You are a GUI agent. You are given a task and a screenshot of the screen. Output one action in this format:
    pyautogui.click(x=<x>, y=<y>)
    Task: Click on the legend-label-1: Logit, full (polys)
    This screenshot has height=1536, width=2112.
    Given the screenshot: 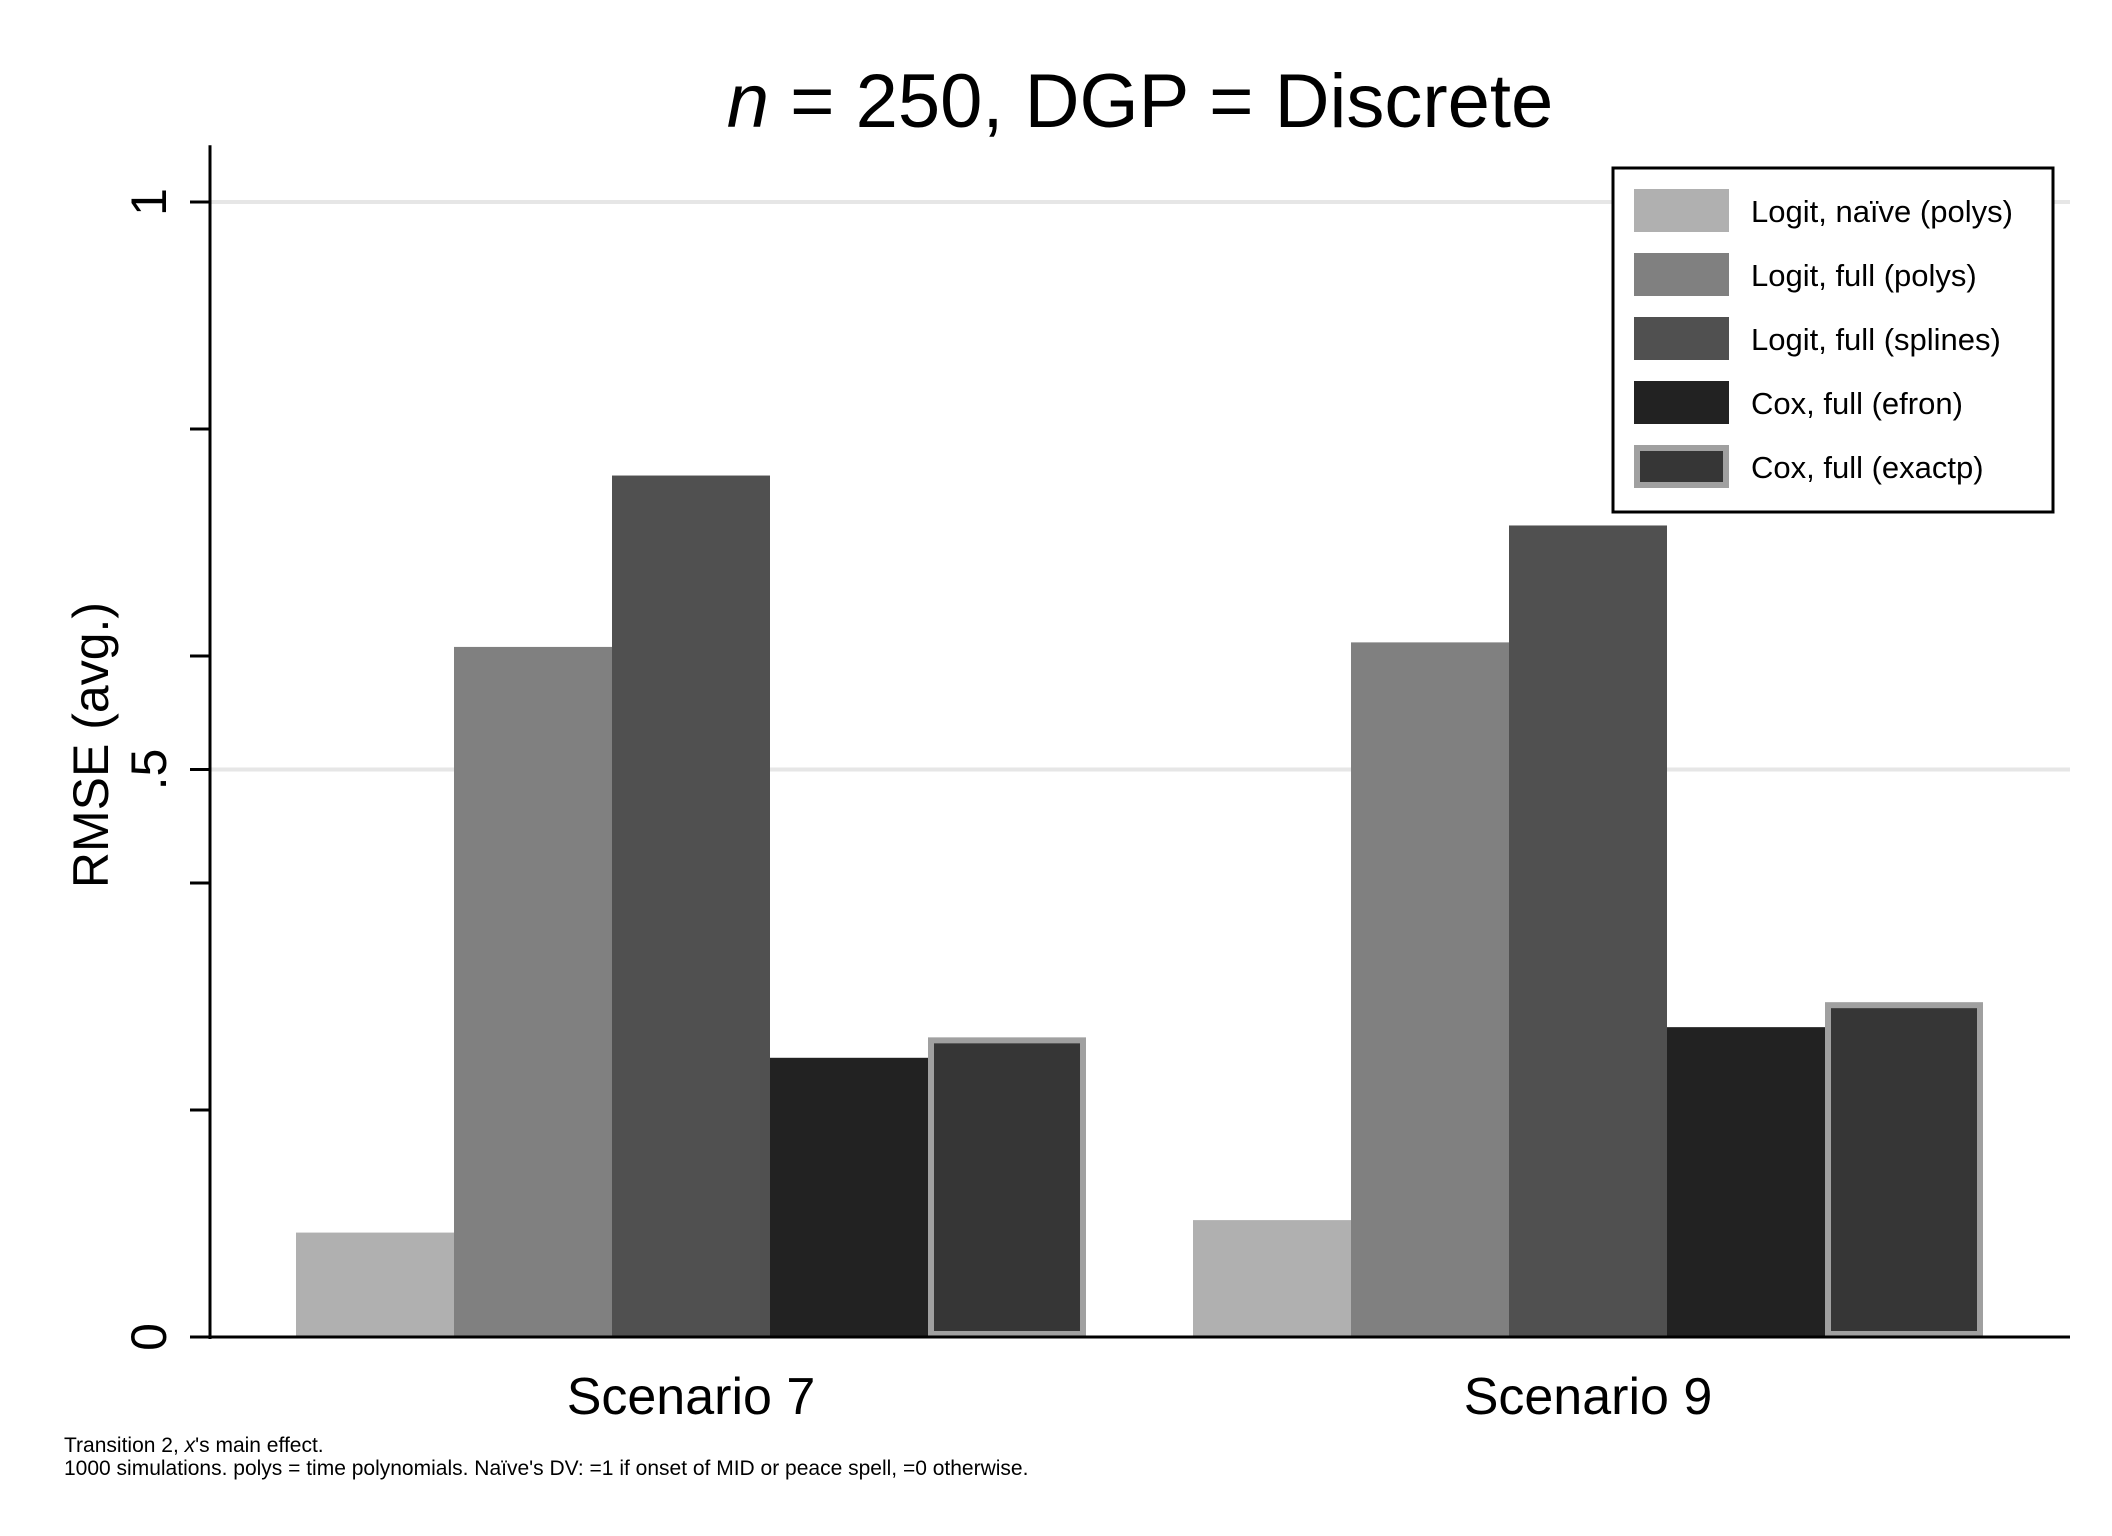 What is the action you would take?
    pyautogui.click(x=1864, y=275)
    